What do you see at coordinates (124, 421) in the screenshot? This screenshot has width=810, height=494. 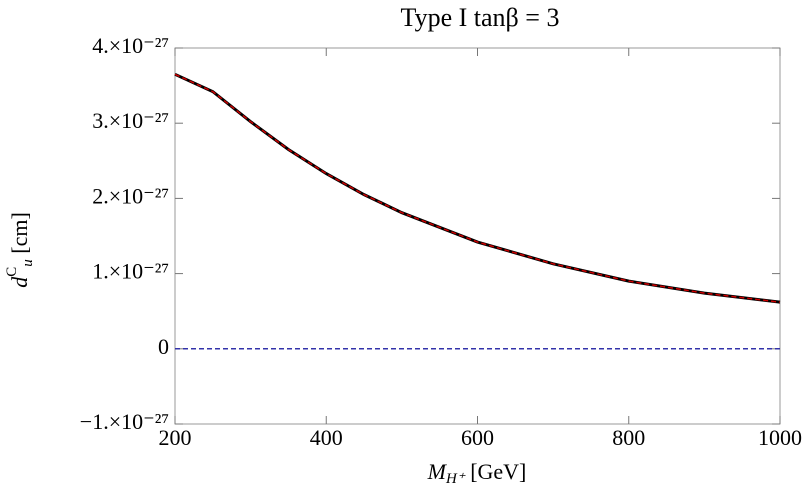 I see `y-tick-label: −1.×10⁻²⁷` at bounding box center [124, 421].